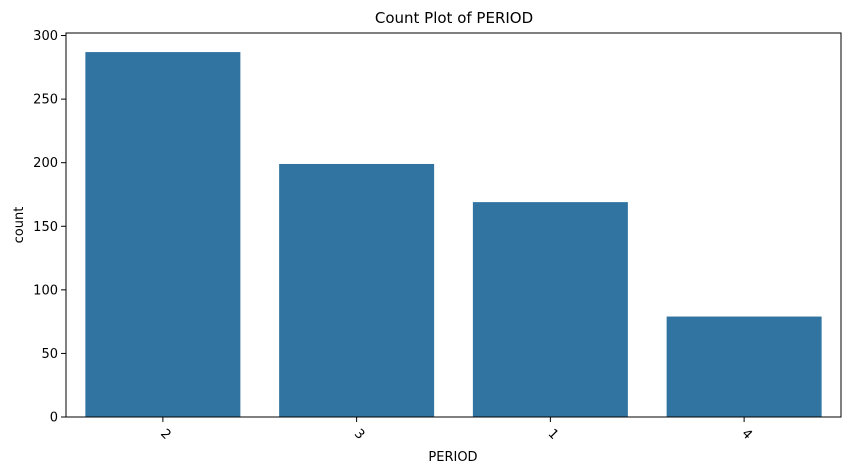 The height and width of the screenshot is (476, 850). I want to click on y-ticks-group: 0 50 100 150 200 250 300, so click(49, 227).